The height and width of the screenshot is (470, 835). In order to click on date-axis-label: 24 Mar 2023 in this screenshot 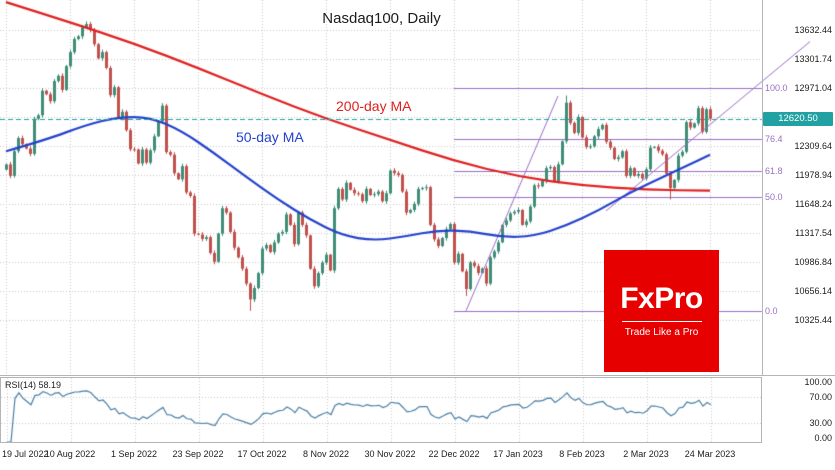, I will do `click(710, 454)`.